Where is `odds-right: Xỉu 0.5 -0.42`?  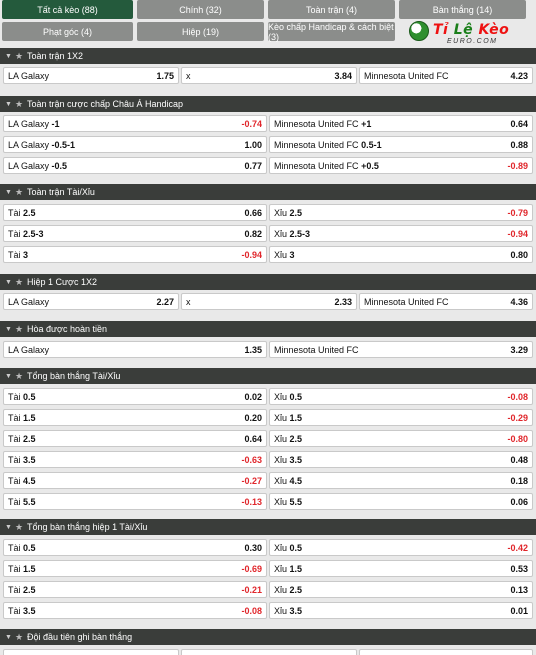
odds-right: Xỉu 0.5 -0.42 is located at coordinates (401, 547).